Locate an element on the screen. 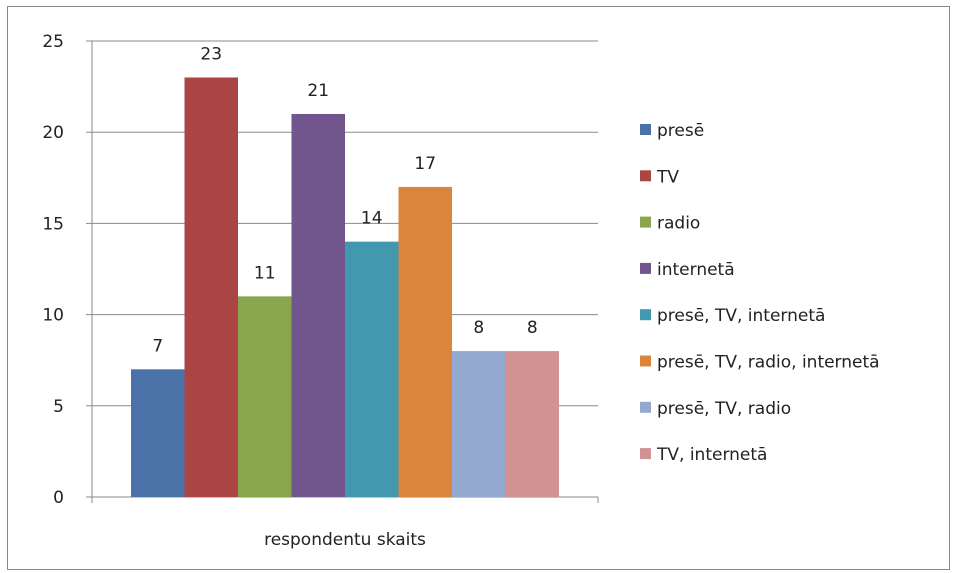  legend-label: presē, TV, radio, internetā is located at coordinates (768, 363).